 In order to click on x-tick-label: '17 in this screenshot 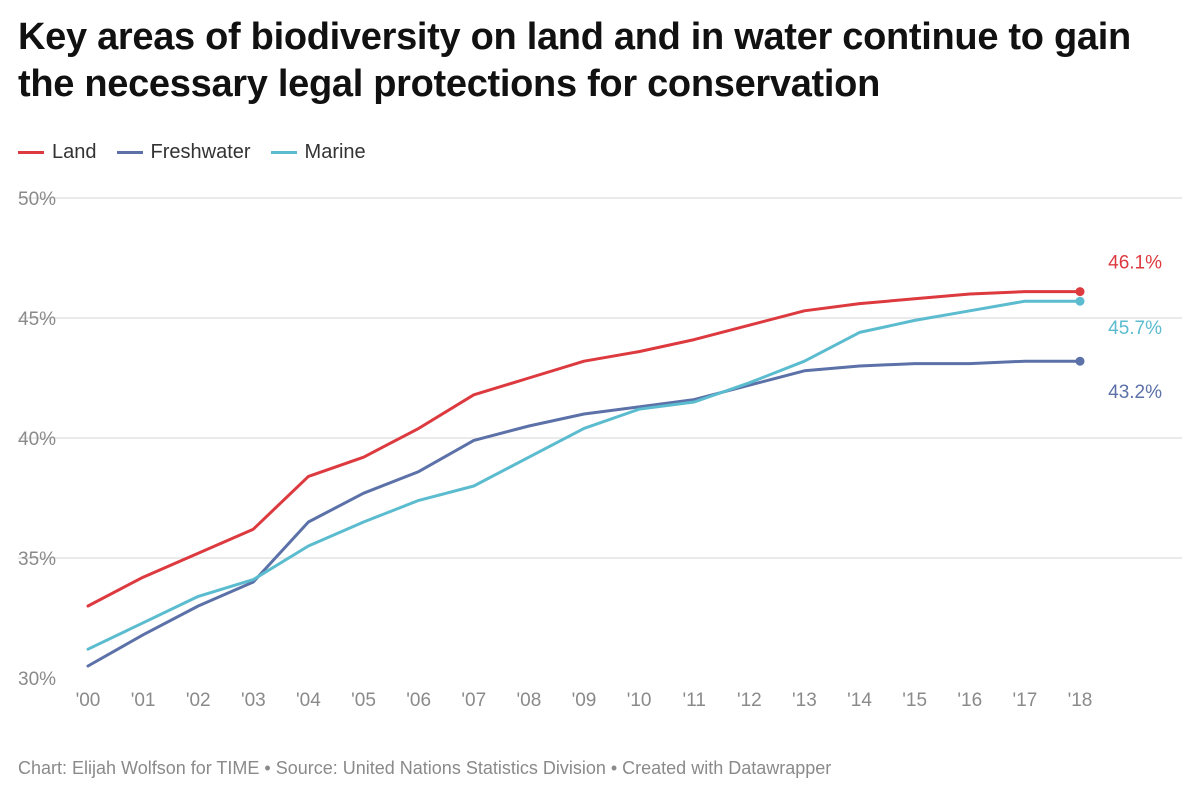, I will do `click(1025, 700)`.